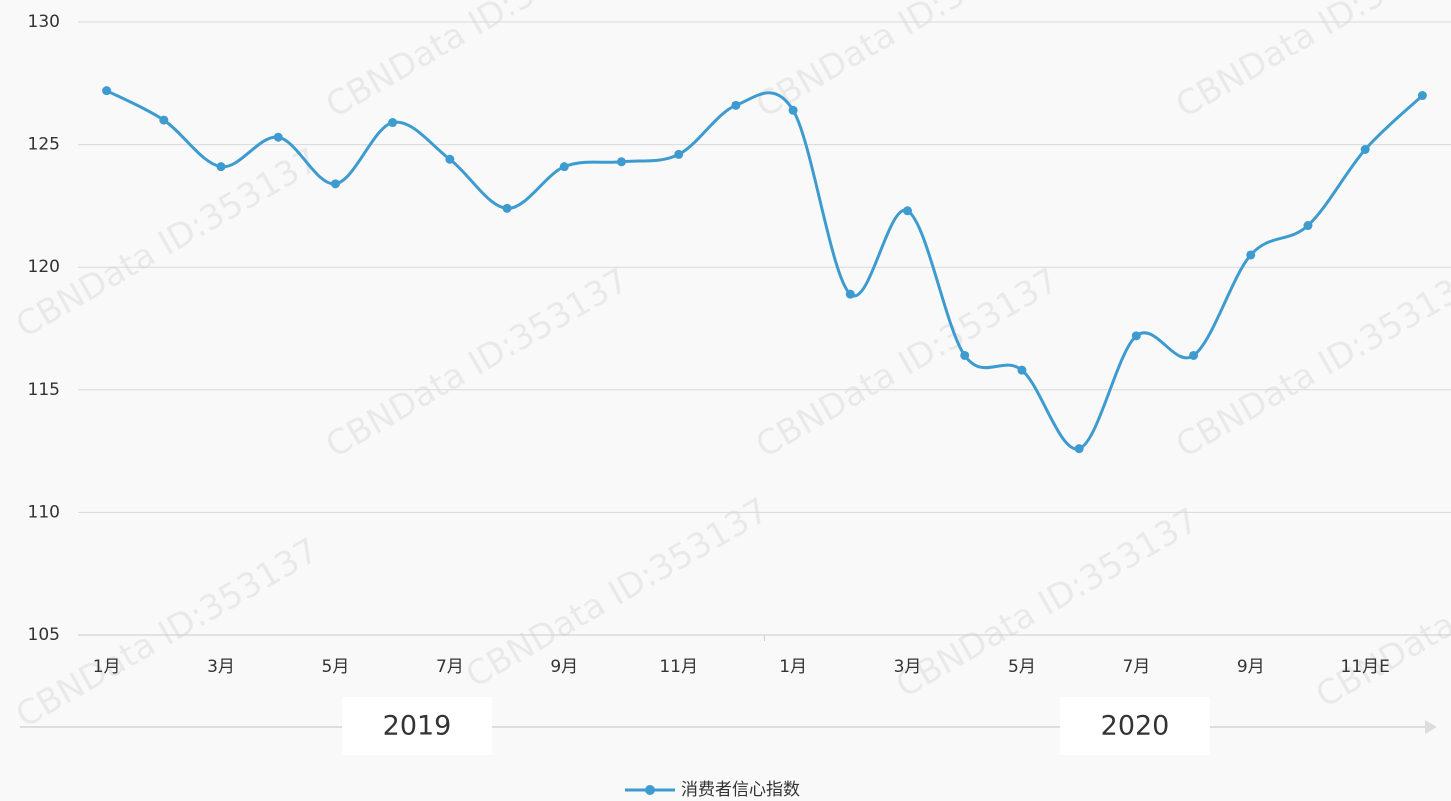 Image resolution: width=1451 pixels, height=801 pixels. What do you see at coordinates (1365, 667) in the screenshot?
I see `x-tick-label: 11月E` at bounding box center [1365, 667].